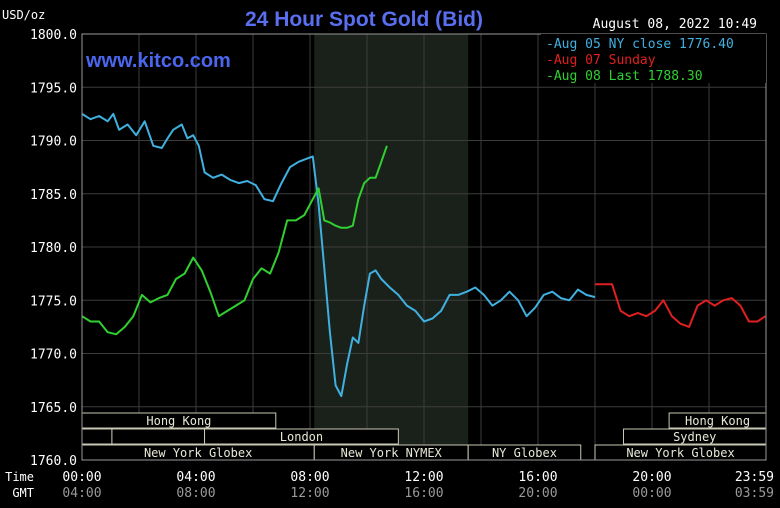 The width and height of the screenshot is (780, 508). I want to click on x-tick-label-ny: 23:59, so click(754, 477).